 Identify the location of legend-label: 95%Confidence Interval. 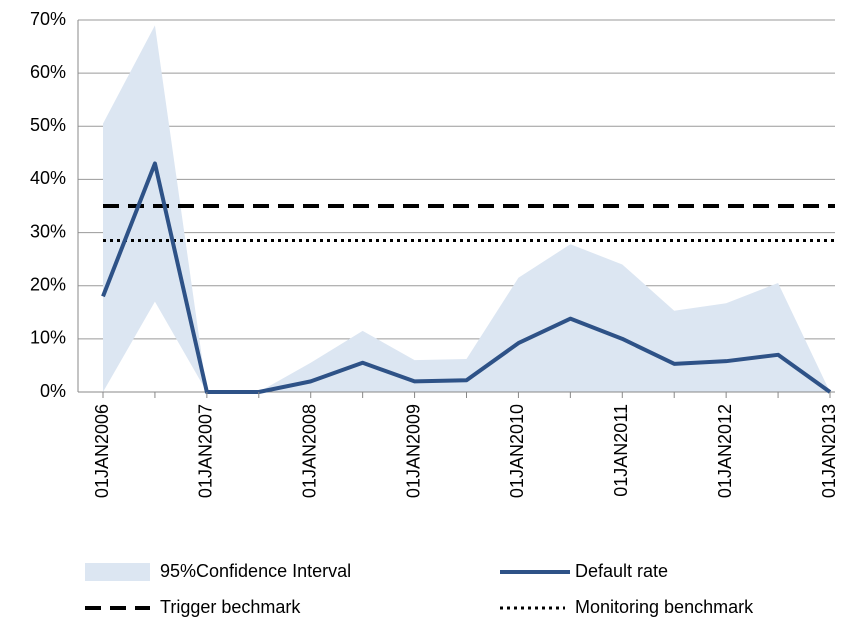
(255, 571).